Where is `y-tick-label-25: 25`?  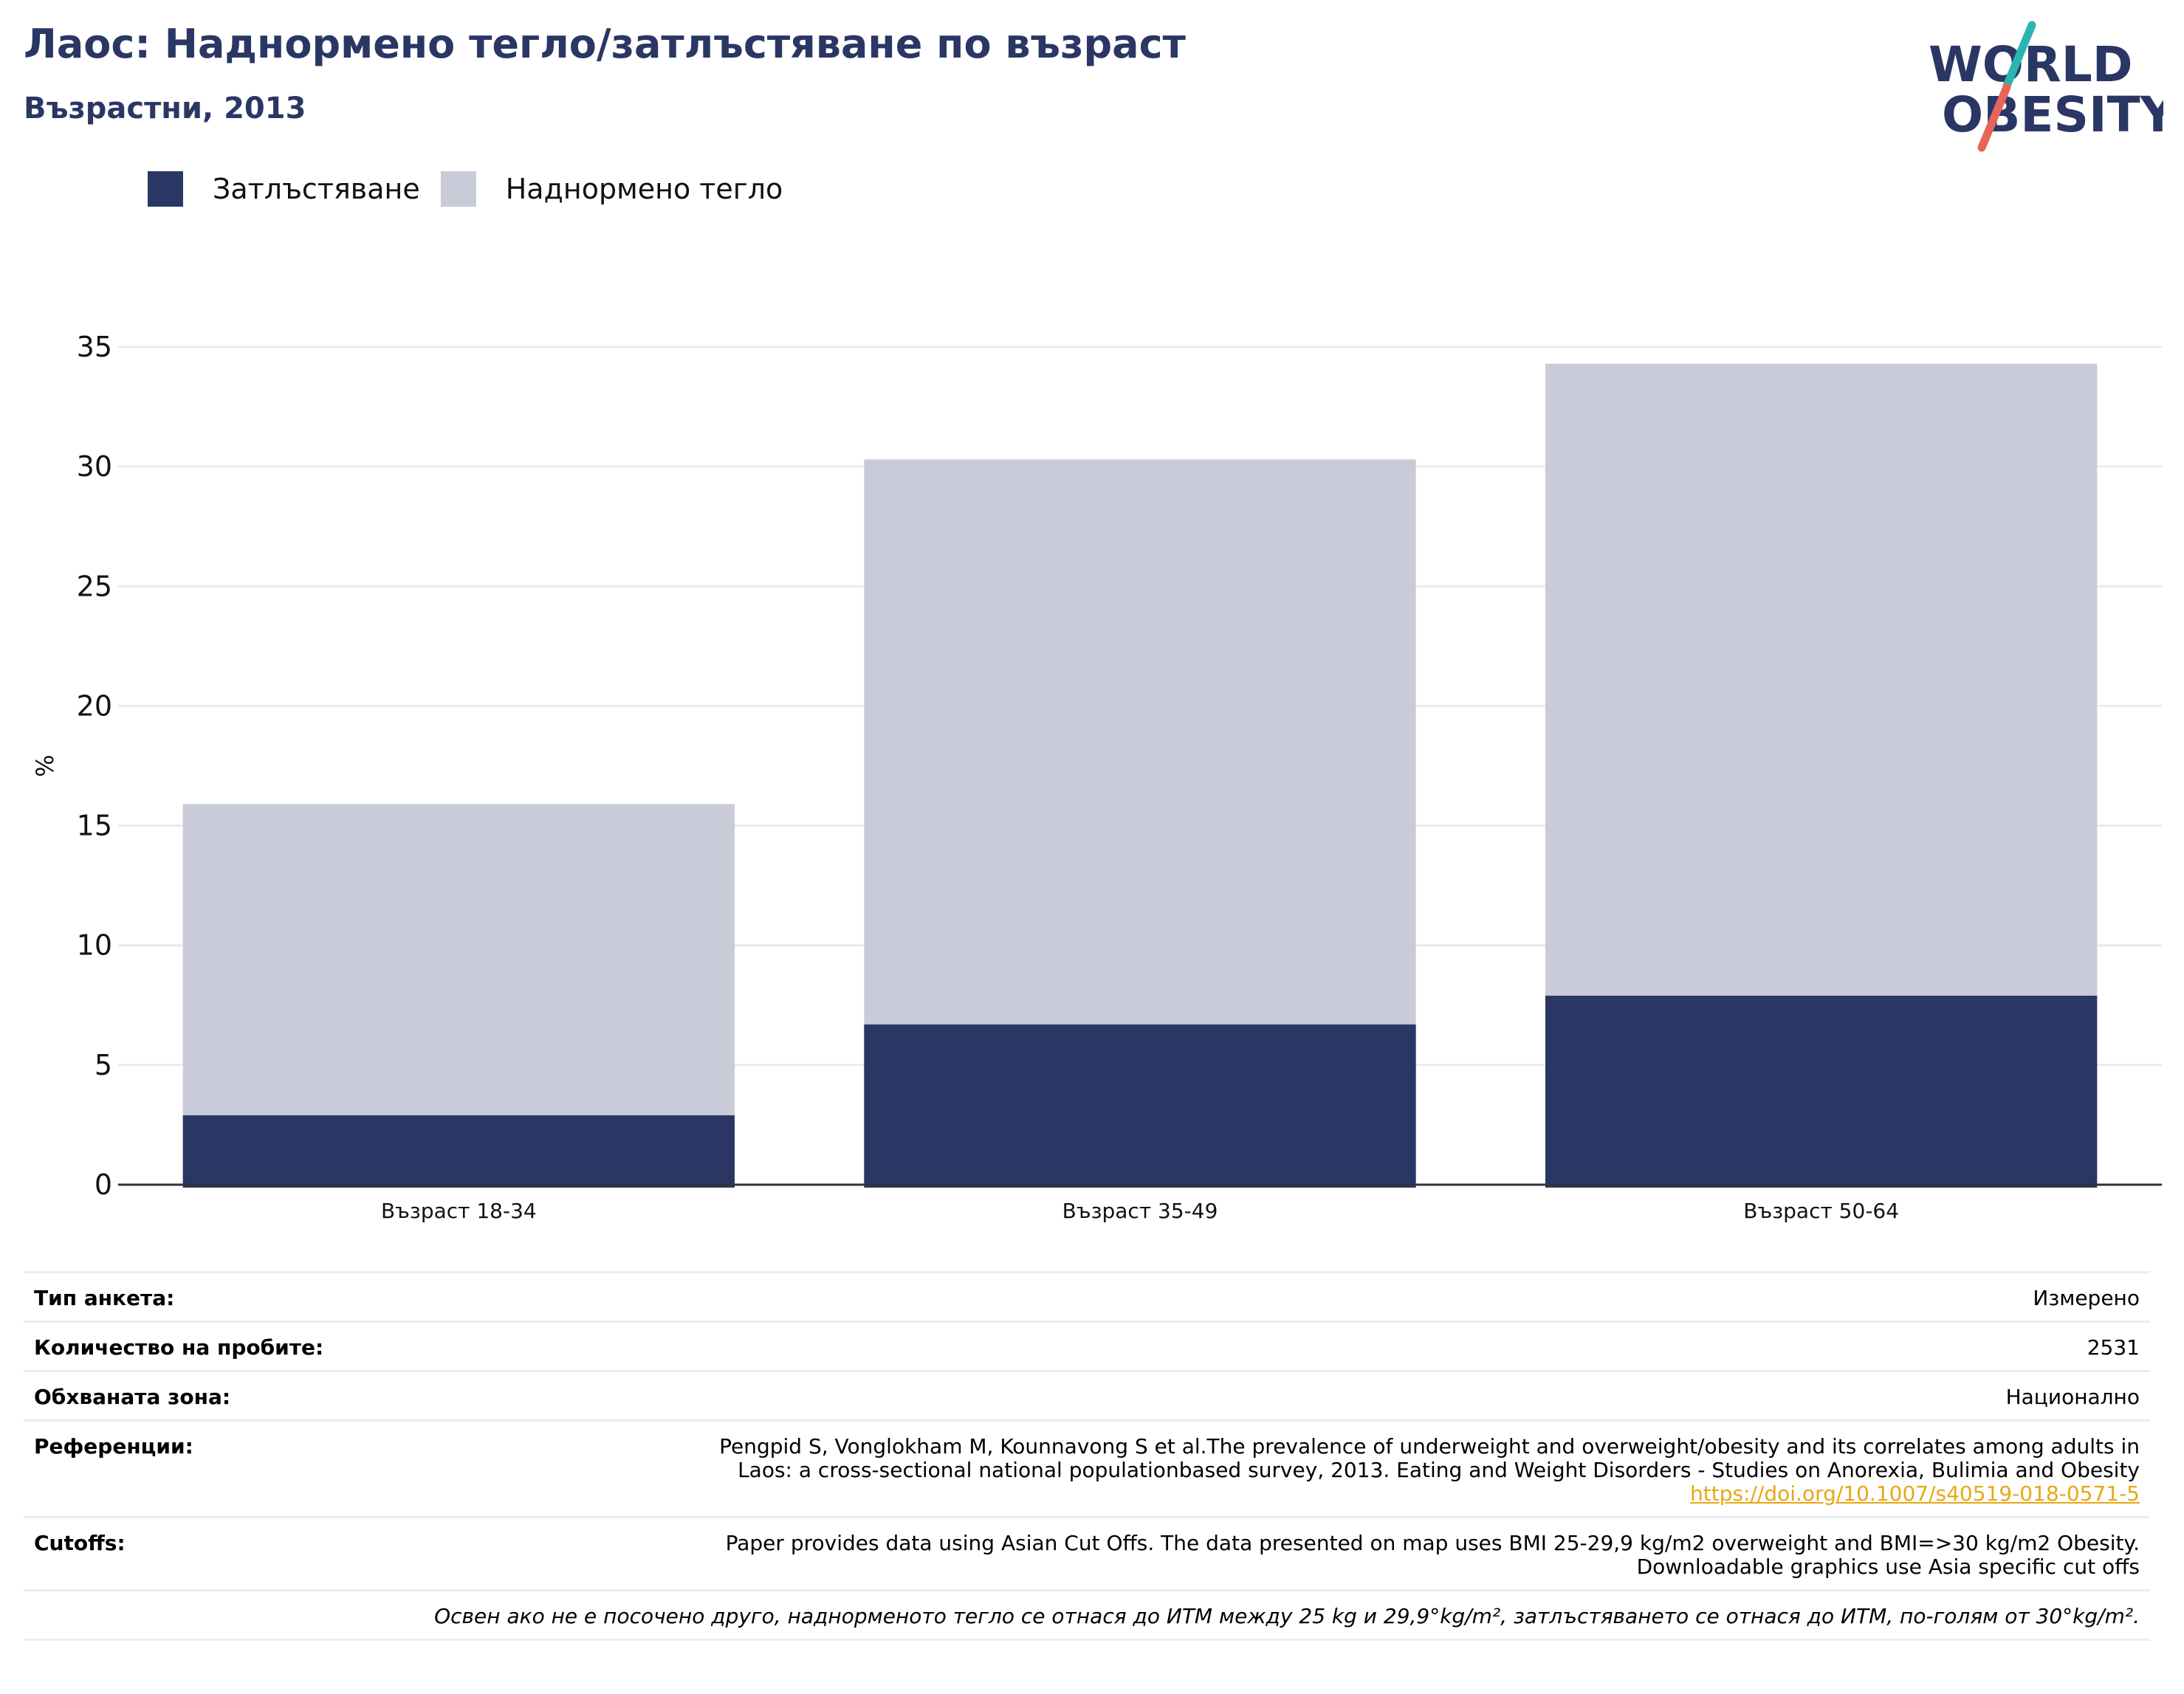
y-tick-label-25: 25 is located at coordinates (95, 586).